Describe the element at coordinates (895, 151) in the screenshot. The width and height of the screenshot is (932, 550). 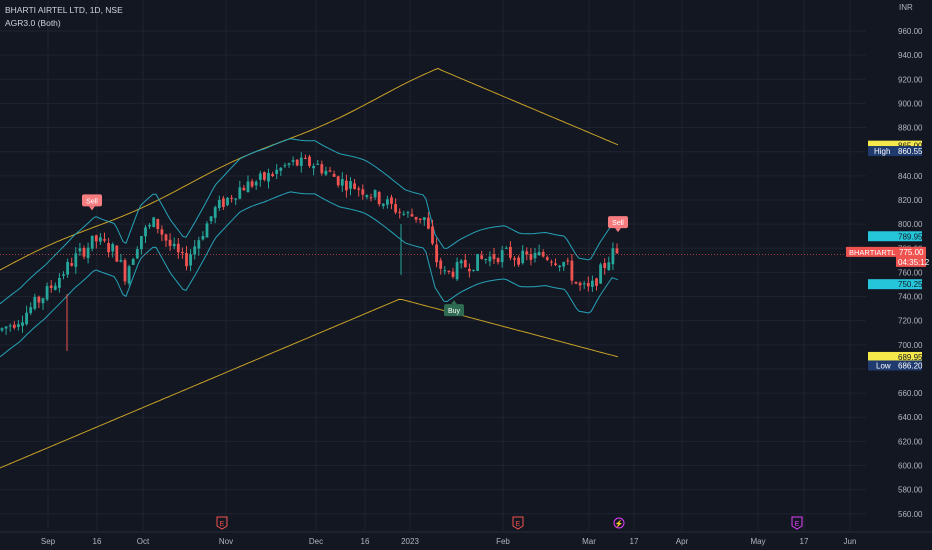
I see `high-tag-bg` at that location.